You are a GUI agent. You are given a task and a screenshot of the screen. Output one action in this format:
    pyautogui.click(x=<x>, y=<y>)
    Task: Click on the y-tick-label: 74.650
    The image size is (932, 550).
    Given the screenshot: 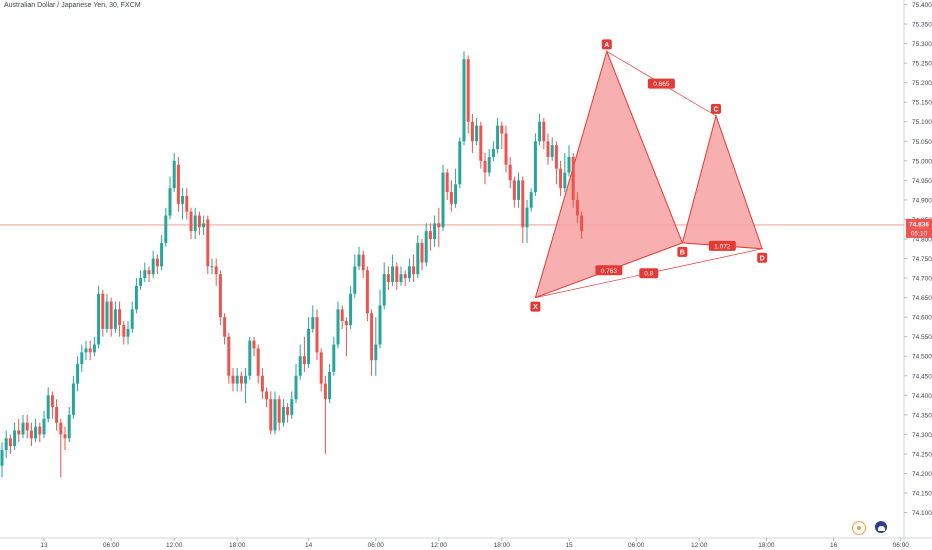 What is the action you would take?
    pyautogui.click(x=922, y=298)
    